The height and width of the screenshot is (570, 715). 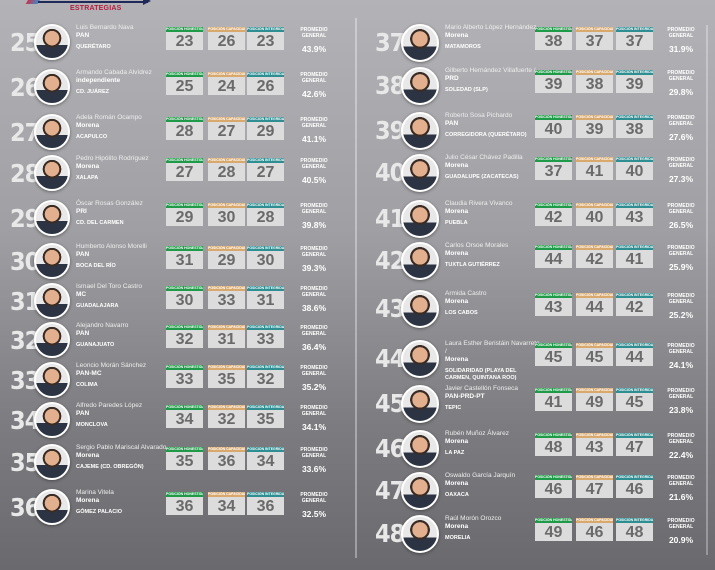 I want to click on honestidad-box: POSICIÓN HONESTIDAD36, so click(x=184, y=503).